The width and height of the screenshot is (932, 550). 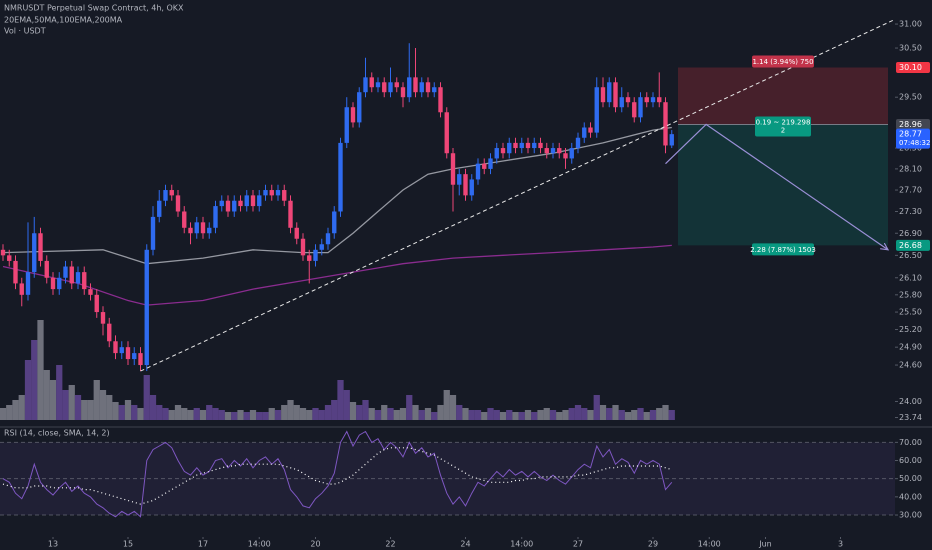 What do you see at coordinates (390, 544) in the screenshot?
I see `x-tick-label: 22` at bounding box center [390, 544].